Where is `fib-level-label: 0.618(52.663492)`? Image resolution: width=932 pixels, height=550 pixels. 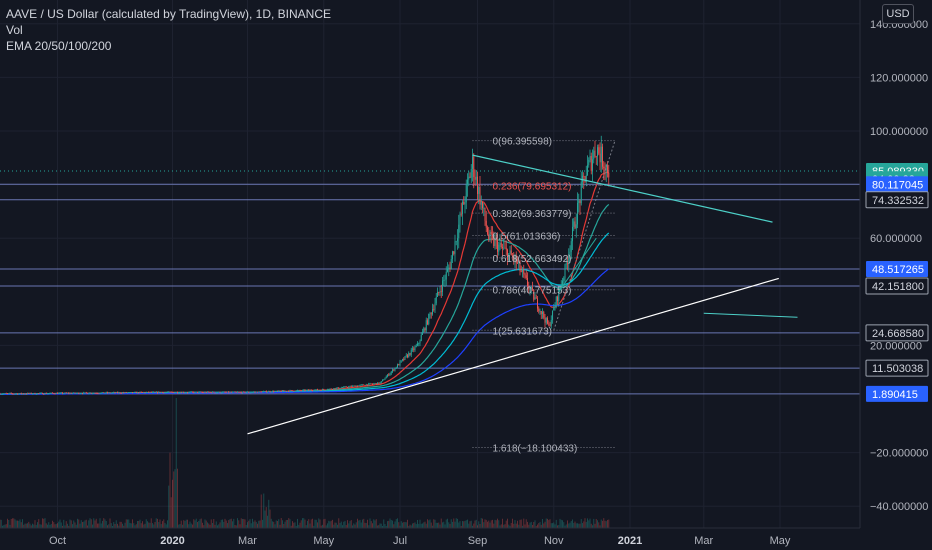
fib-level-label: 0.618(52.663492) is located at coordinates (532, 259).